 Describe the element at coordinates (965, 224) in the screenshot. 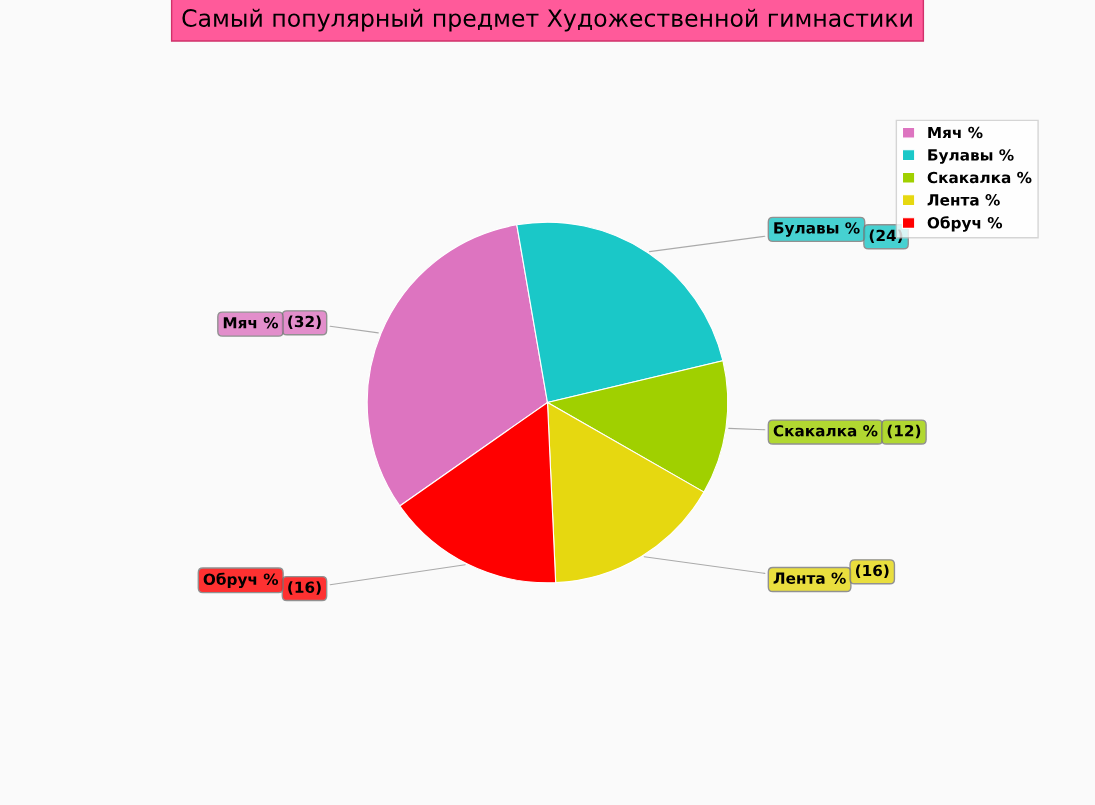

I see `legend-label: Обруч %` at that location.